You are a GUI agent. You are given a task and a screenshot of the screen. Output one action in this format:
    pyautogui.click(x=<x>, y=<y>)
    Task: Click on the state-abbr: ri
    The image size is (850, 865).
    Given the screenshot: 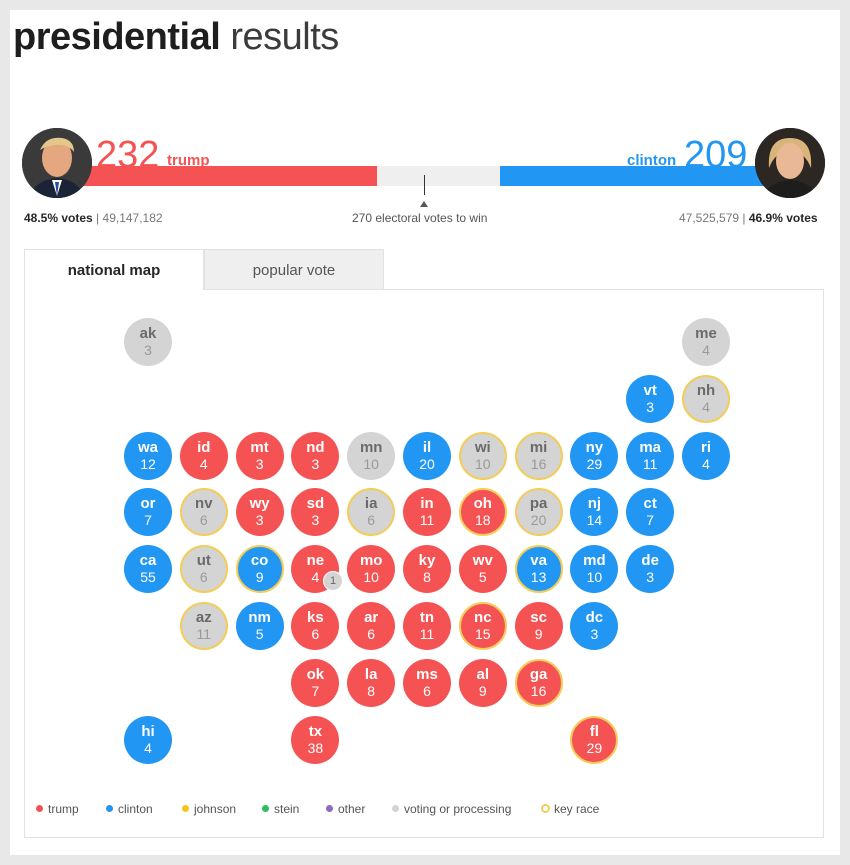 What is the action you would take?
    pyautogui.click(x=705, y=447)
    